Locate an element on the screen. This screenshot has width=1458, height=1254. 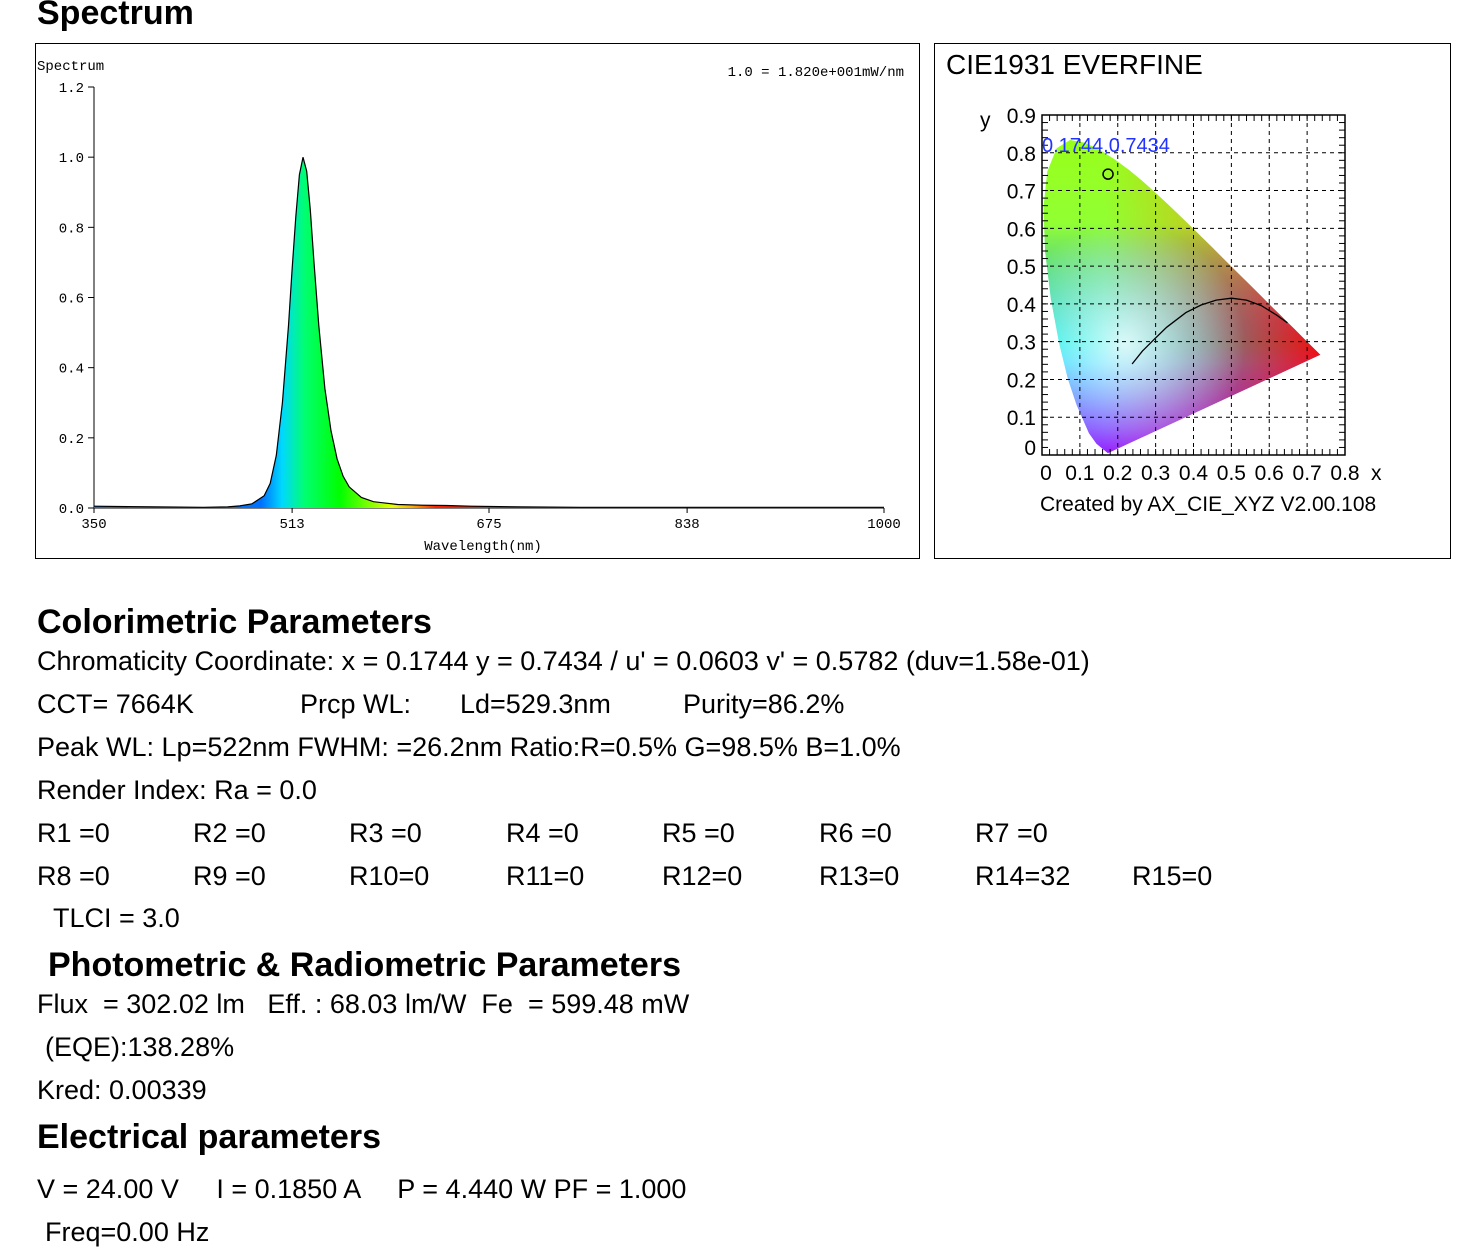
r7-value: R7 =0 is located at coordinates (1011, 833).